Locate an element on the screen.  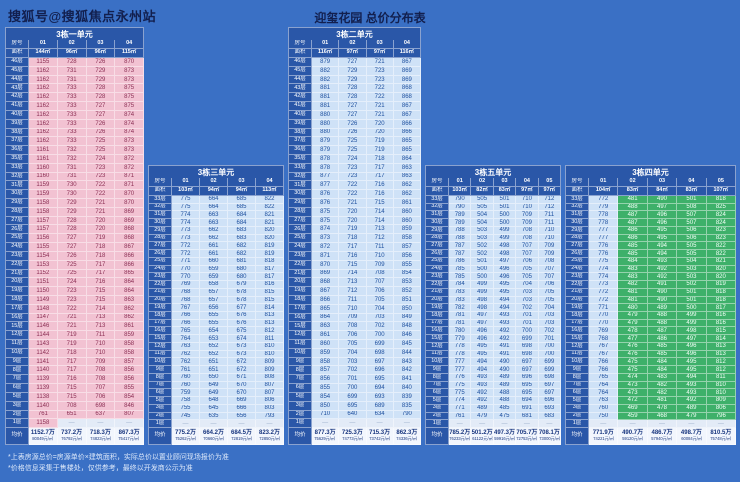
price-cell: 871 is located at coordinates (129, 177).